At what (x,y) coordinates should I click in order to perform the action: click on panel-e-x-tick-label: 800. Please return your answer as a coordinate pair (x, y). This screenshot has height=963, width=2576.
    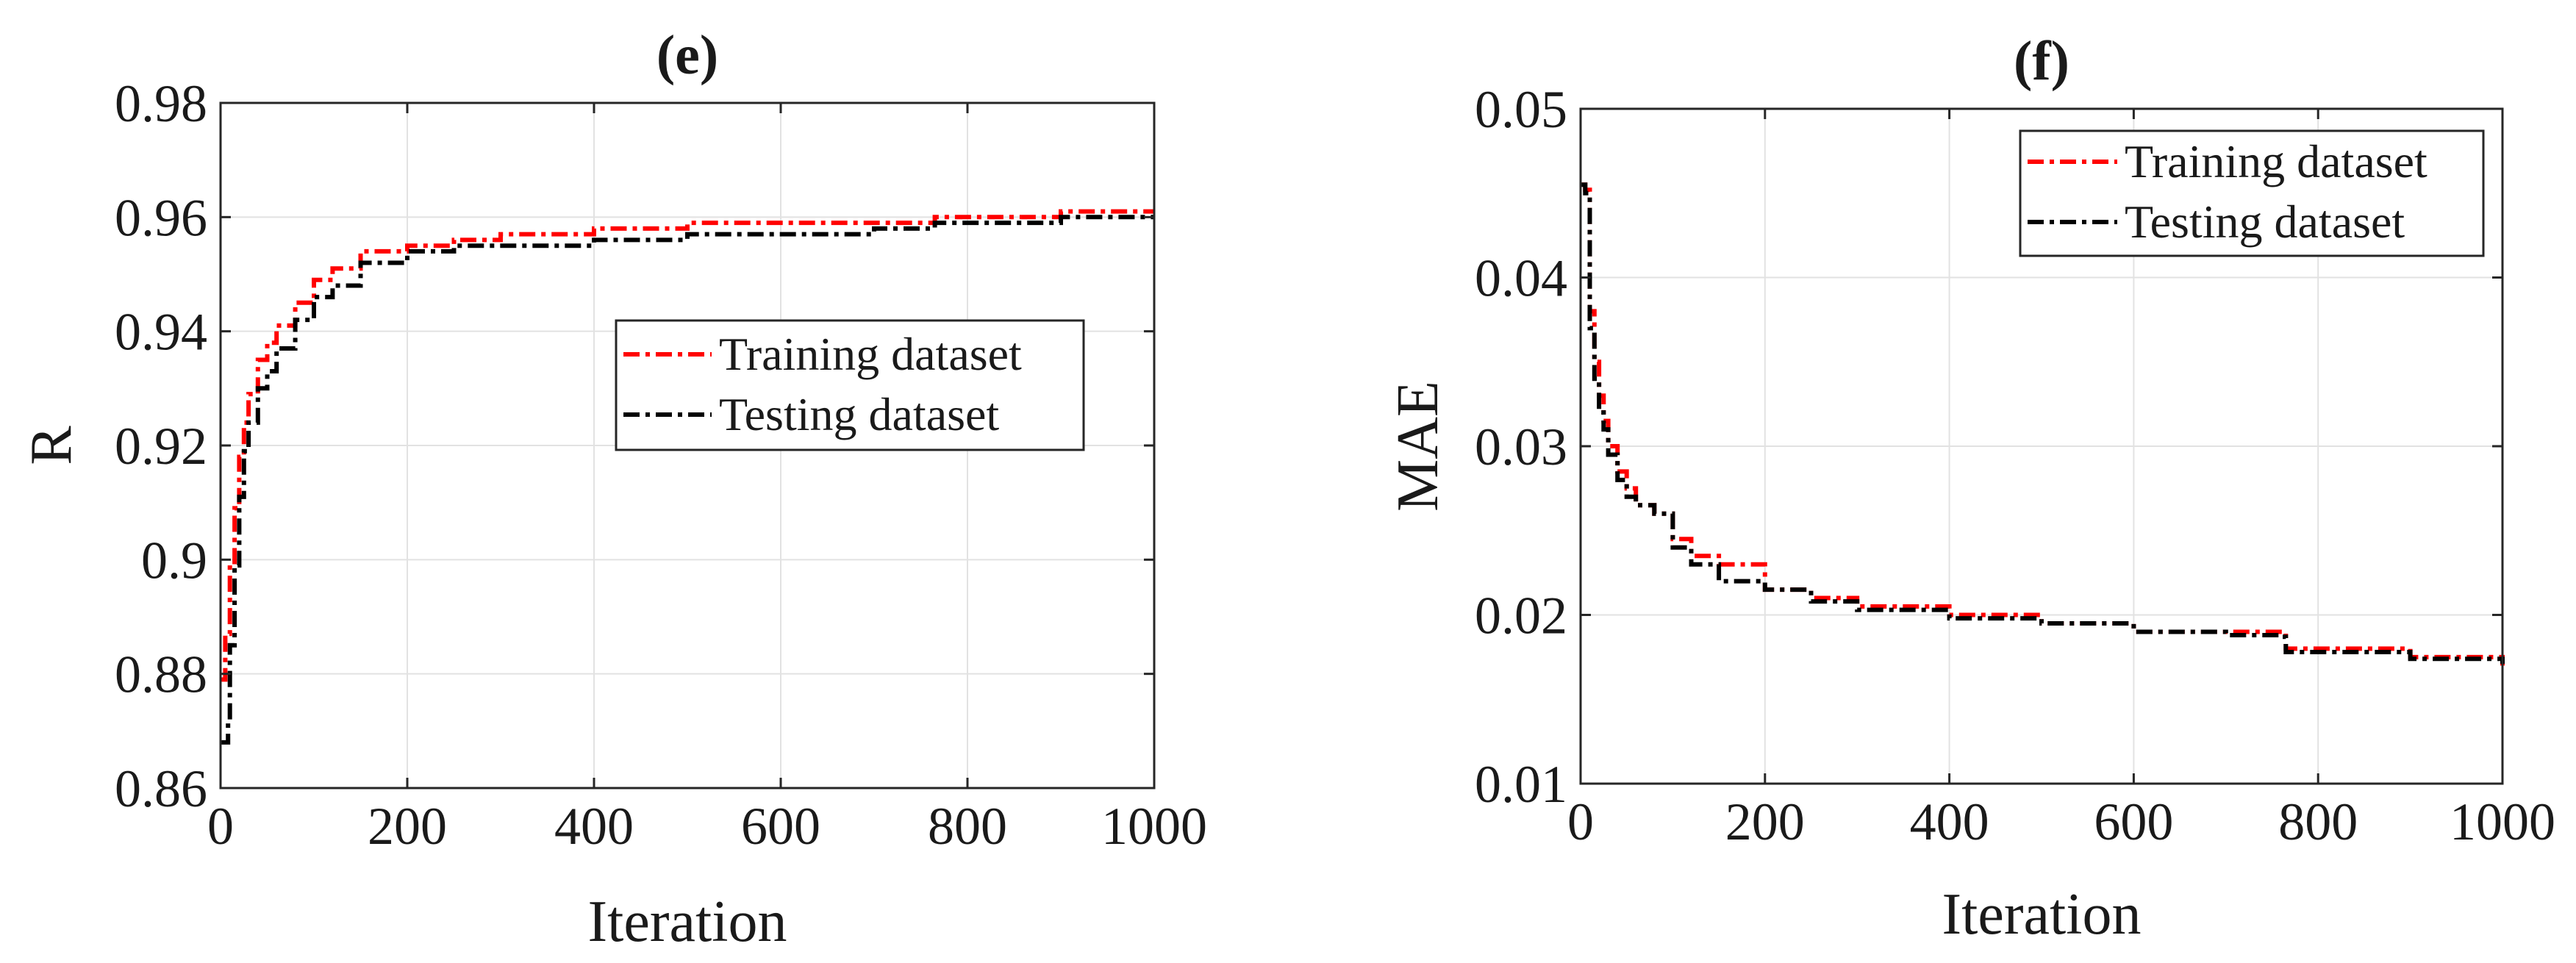
    Looking at the image, I should click on (968, 827).